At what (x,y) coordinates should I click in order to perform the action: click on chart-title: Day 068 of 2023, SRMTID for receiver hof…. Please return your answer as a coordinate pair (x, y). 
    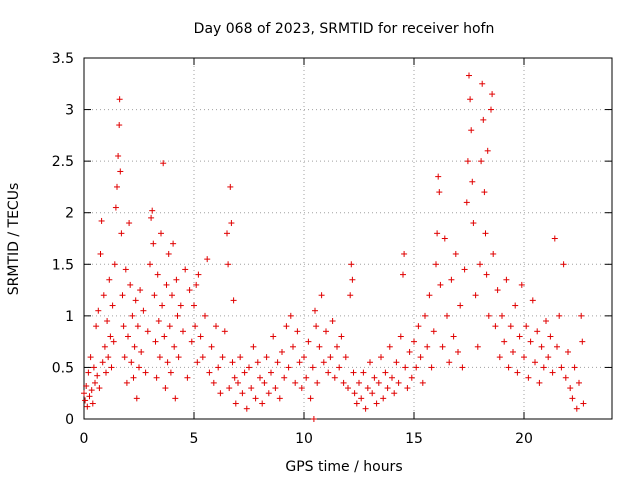
    Looking at the image, I should click on (344, 29).